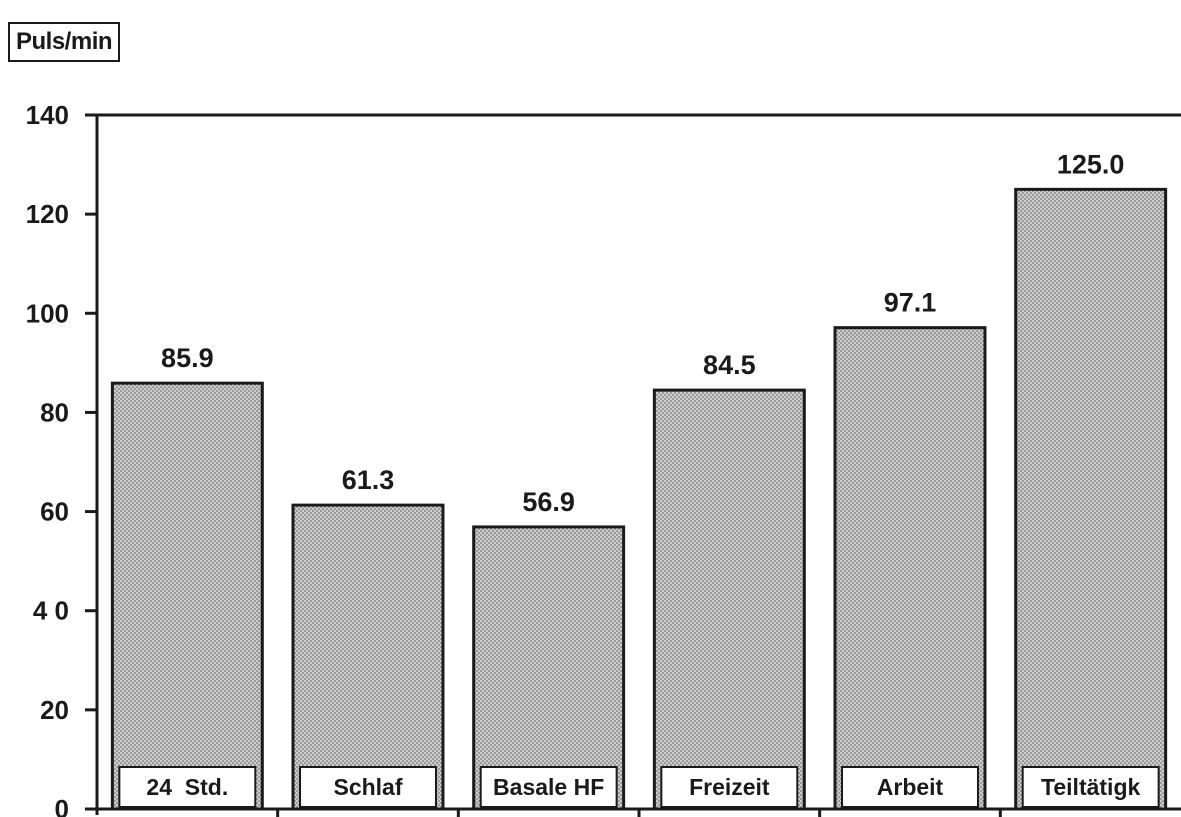  I want to click on value-label: 56.9, so click(548, 502).